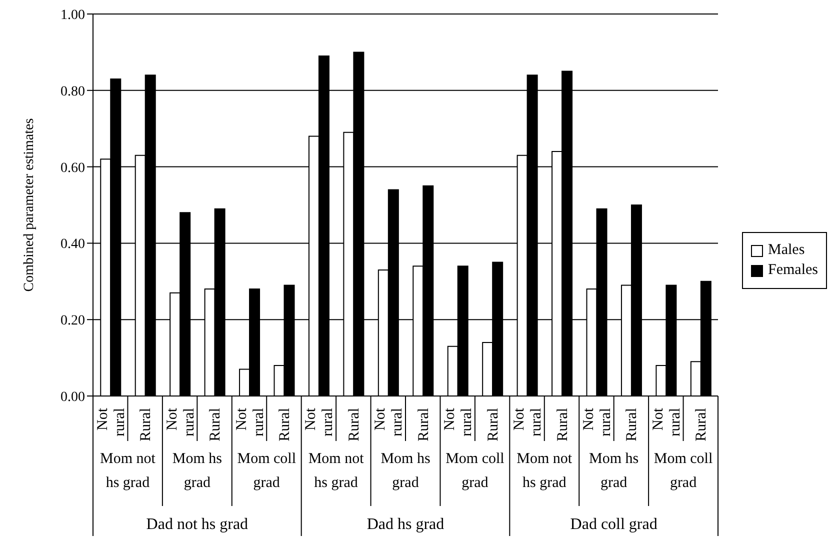 The height and width of the screenshot is (538, 839). What do you see at coordinates (72, 92) in the screenshot?
I see `y-tick-label: 0.80` at bounding box center [72, 92].